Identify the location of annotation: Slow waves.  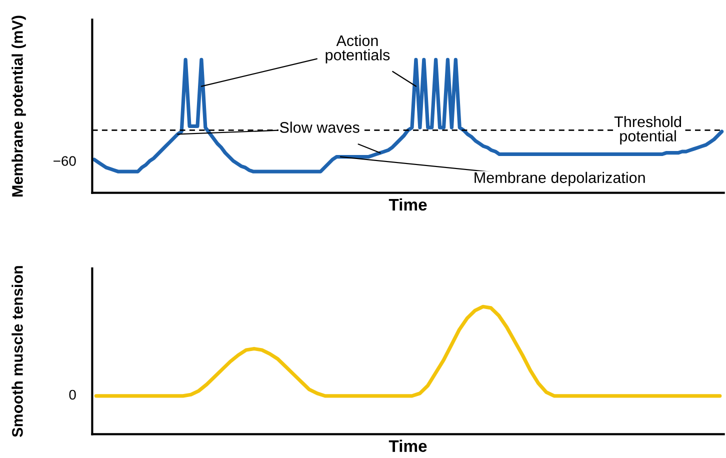
(320, 127).